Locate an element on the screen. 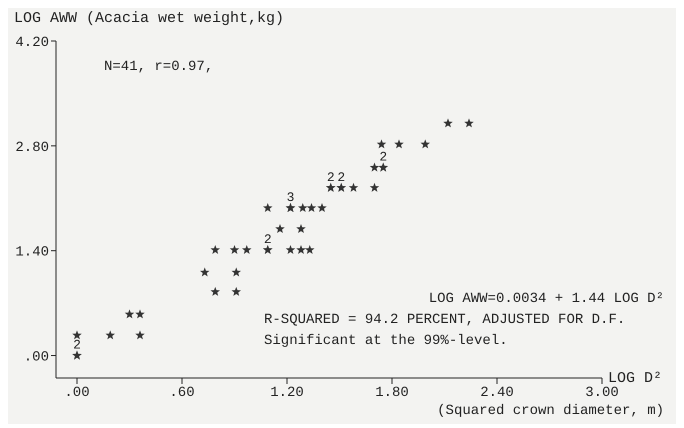 The width and height of the screenshot is (684, 428). x-tick-label: .60 is located at coordinates (182, 392).